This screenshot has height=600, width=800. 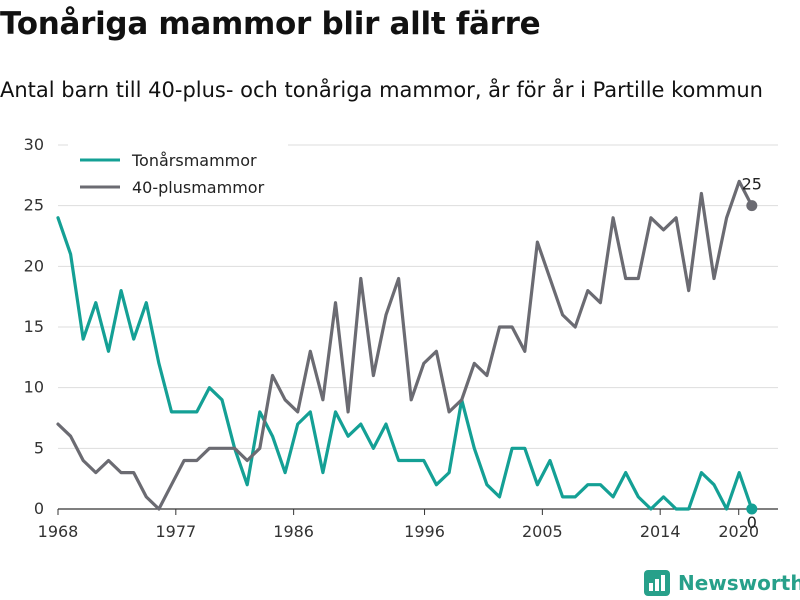 I want to click on newsworthy-logo-icon, so click(x=657, y=583).